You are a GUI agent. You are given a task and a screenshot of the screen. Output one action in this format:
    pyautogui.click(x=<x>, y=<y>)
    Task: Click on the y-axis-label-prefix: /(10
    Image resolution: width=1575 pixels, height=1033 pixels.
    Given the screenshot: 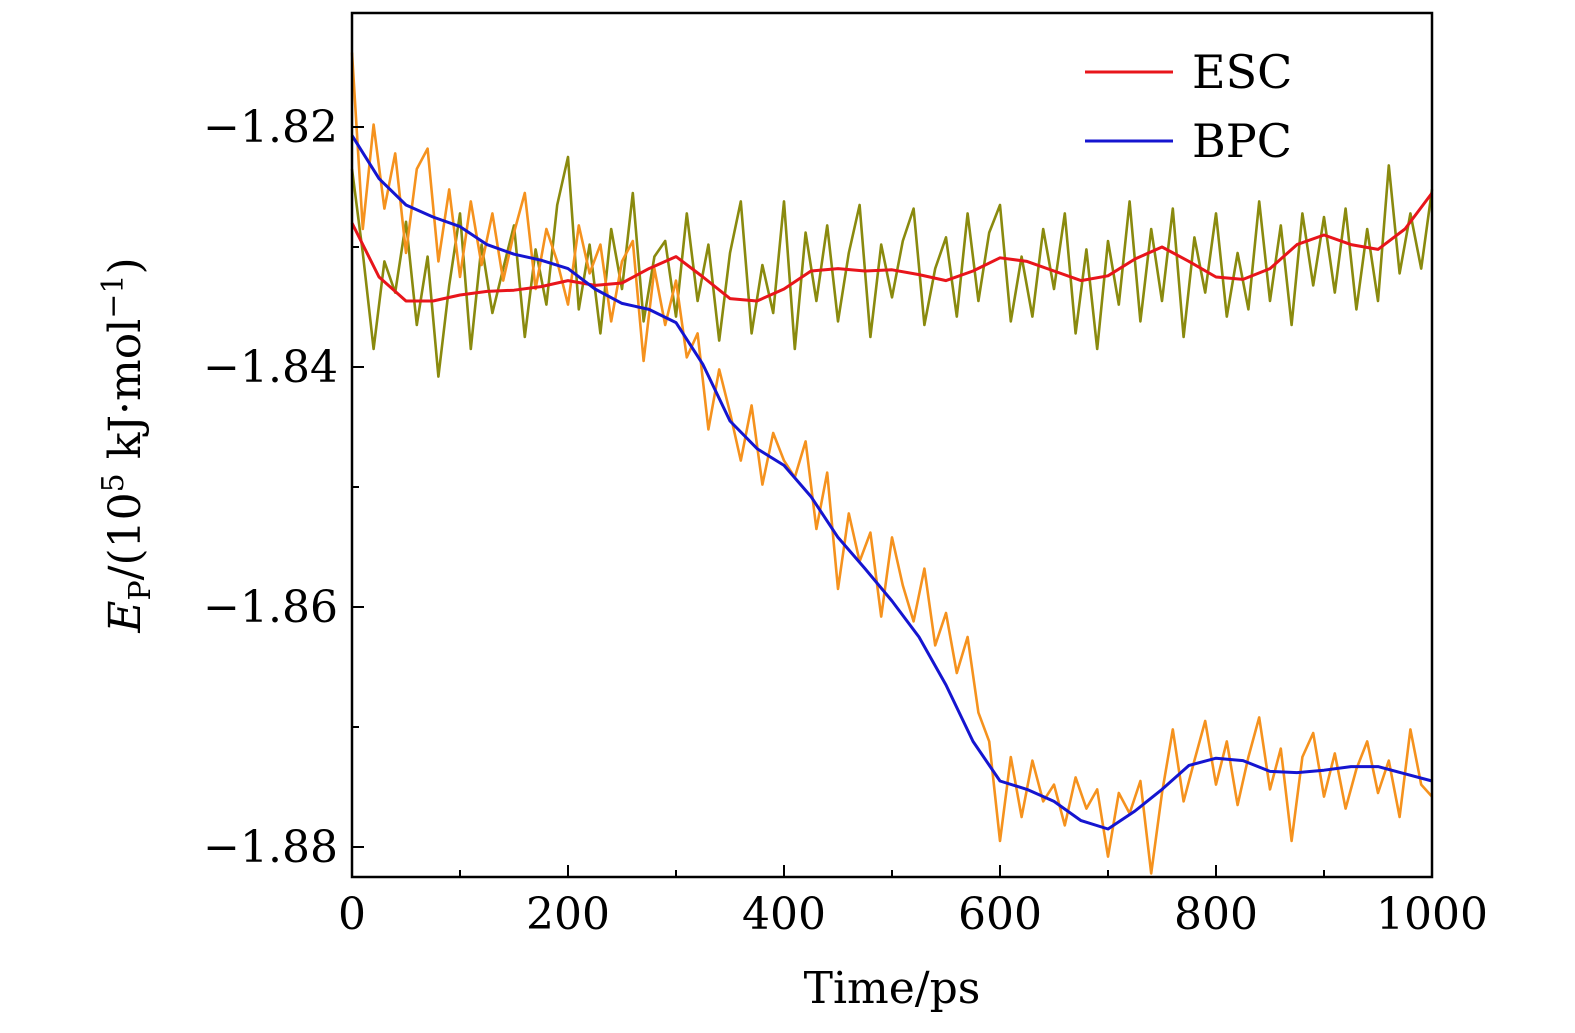 What is the action you would take?
    pyautogui.click(x=125, y=536)
    